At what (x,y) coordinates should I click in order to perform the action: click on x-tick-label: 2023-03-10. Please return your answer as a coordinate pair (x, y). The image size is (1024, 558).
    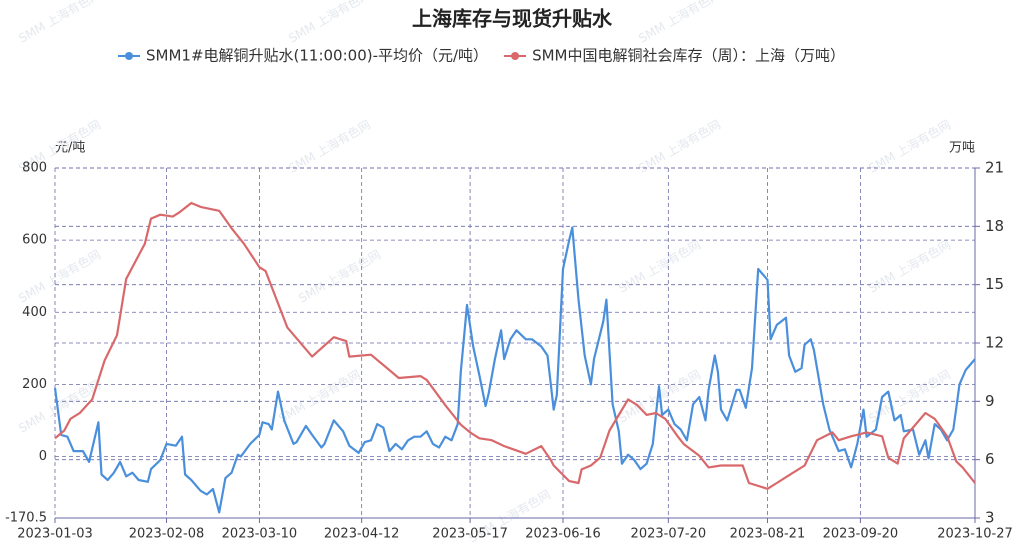
    Looking at the image, I should click on (260, 534).